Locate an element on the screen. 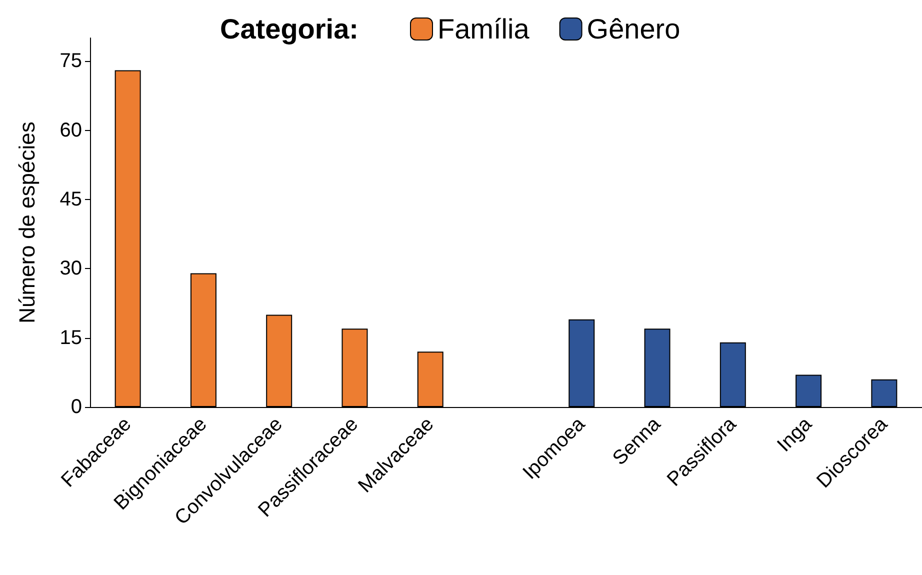 The height and width of the screenshot is (575, 922). legend-label: Família is located at coordinates (484, 29).